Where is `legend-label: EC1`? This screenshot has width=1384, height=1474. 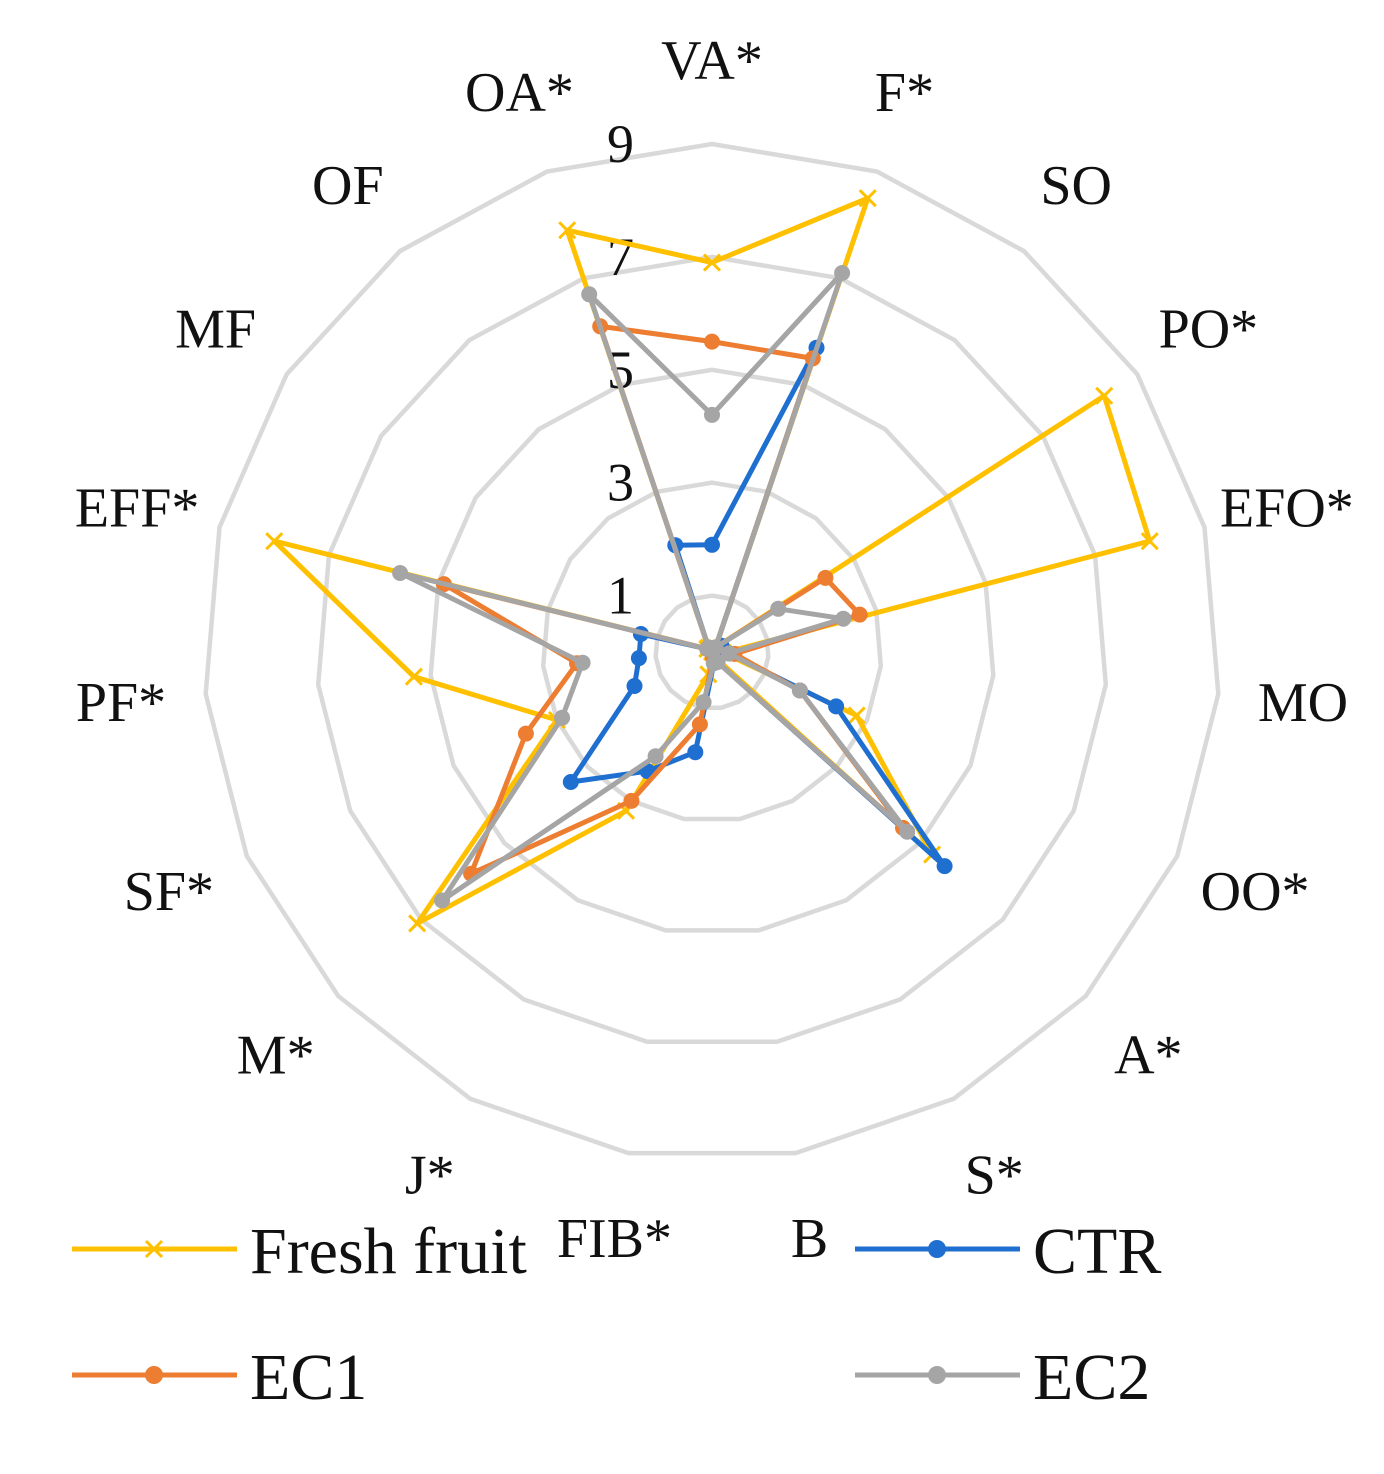
legend-label: EC1 is located at coordinates (308, 1377).